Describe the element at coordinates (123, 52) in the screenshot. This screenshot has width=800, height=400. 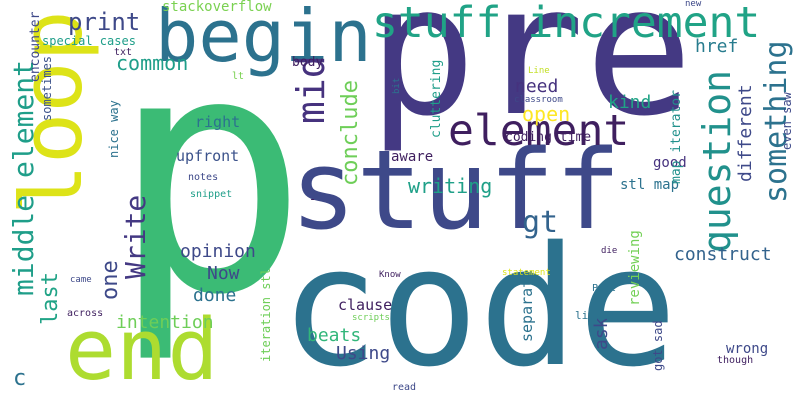
I see `cloud-word: txt` at that location.